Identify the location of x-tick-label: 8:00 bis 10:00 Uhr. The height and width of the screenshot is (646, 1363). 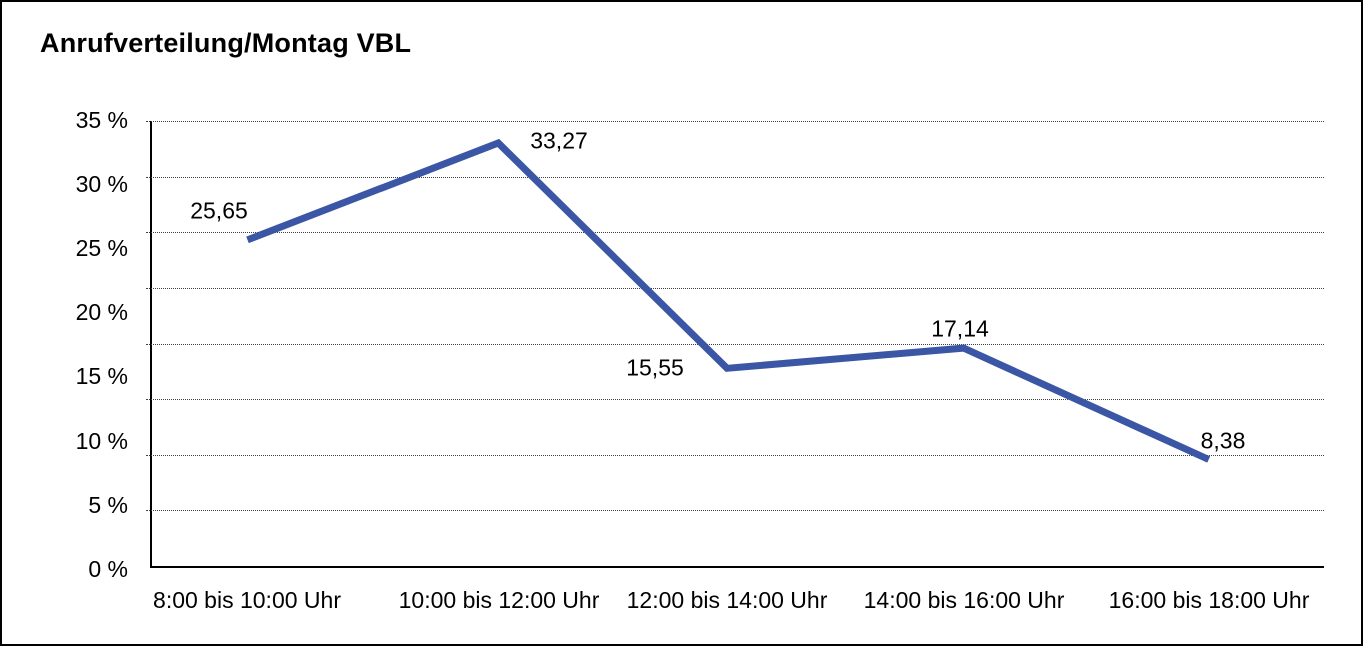
(247, 600).